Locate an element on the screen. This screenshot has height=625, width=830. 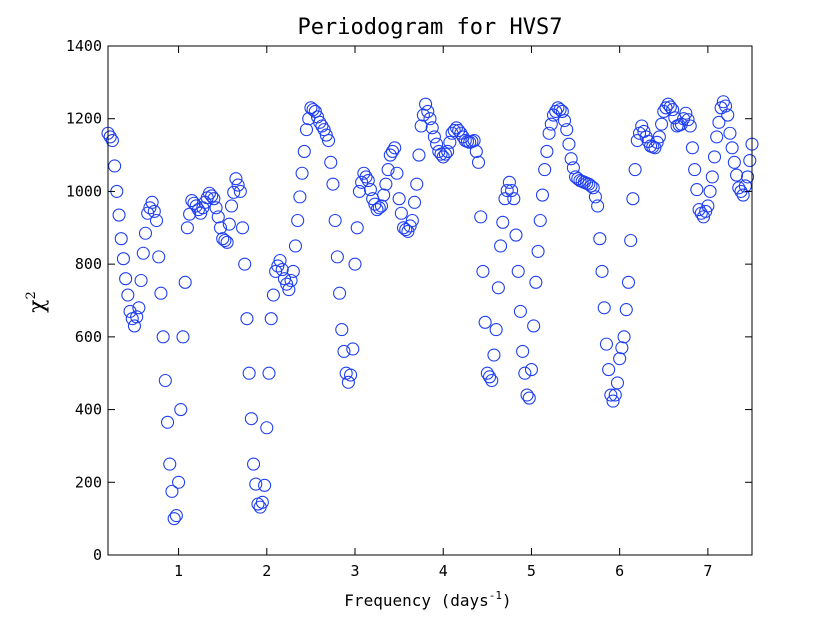
y-axis-label-main: χ is located at coordinates (37, 305).